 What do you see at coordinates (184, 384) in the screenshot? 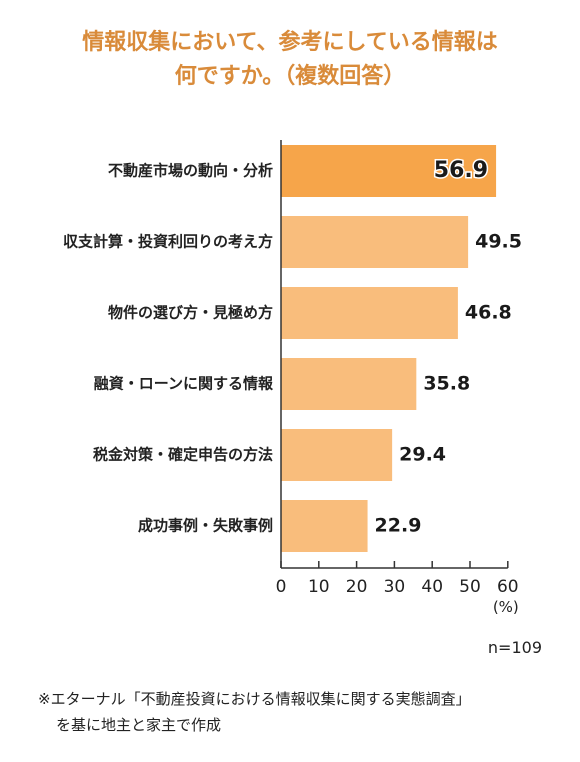
I see `category-label: 融資・ローンに関する情報` at bounding box center [184, 384].